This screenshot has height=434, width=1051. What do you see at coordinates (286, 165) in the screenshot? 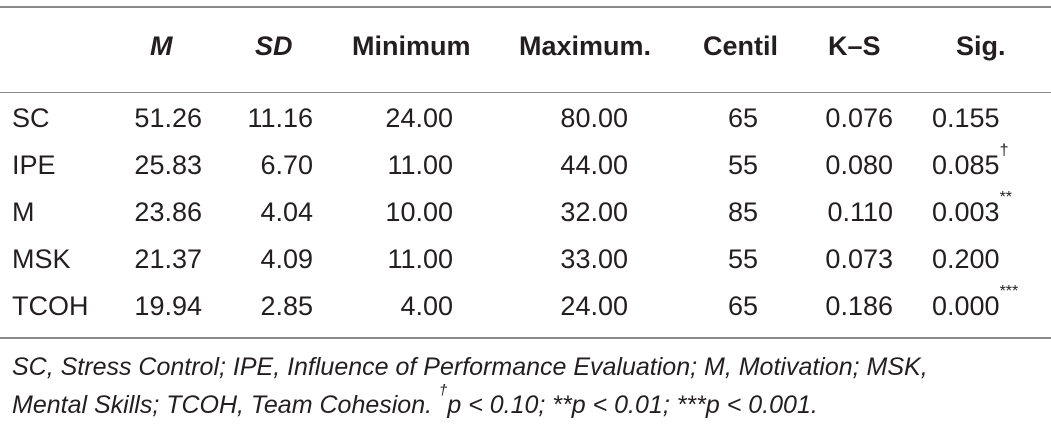
I see `cell-sd: 6.70` at bounding box center [286, 165].